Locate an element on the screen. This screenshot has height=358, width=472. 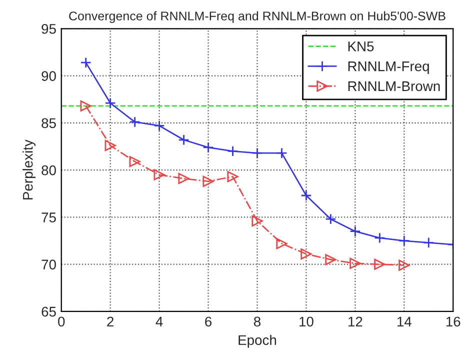
y-tick-label: 70 is located at coordinates (49, 265).